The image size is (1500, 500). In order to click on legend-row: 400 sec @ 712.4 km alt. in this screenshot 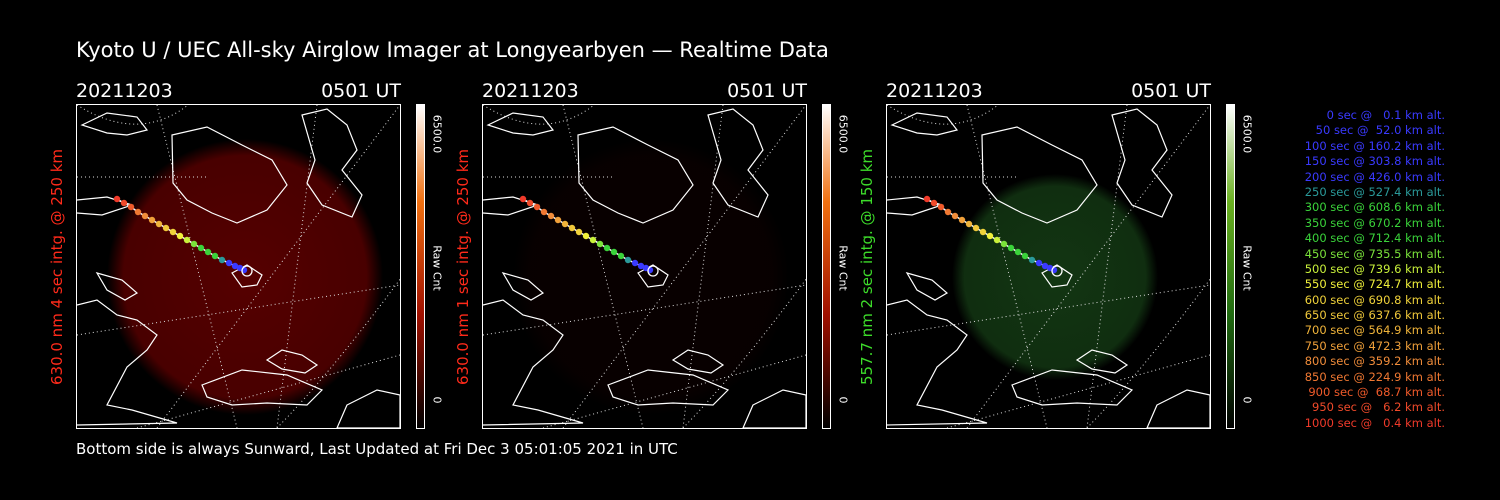, I will do `click(1374, 238)`.